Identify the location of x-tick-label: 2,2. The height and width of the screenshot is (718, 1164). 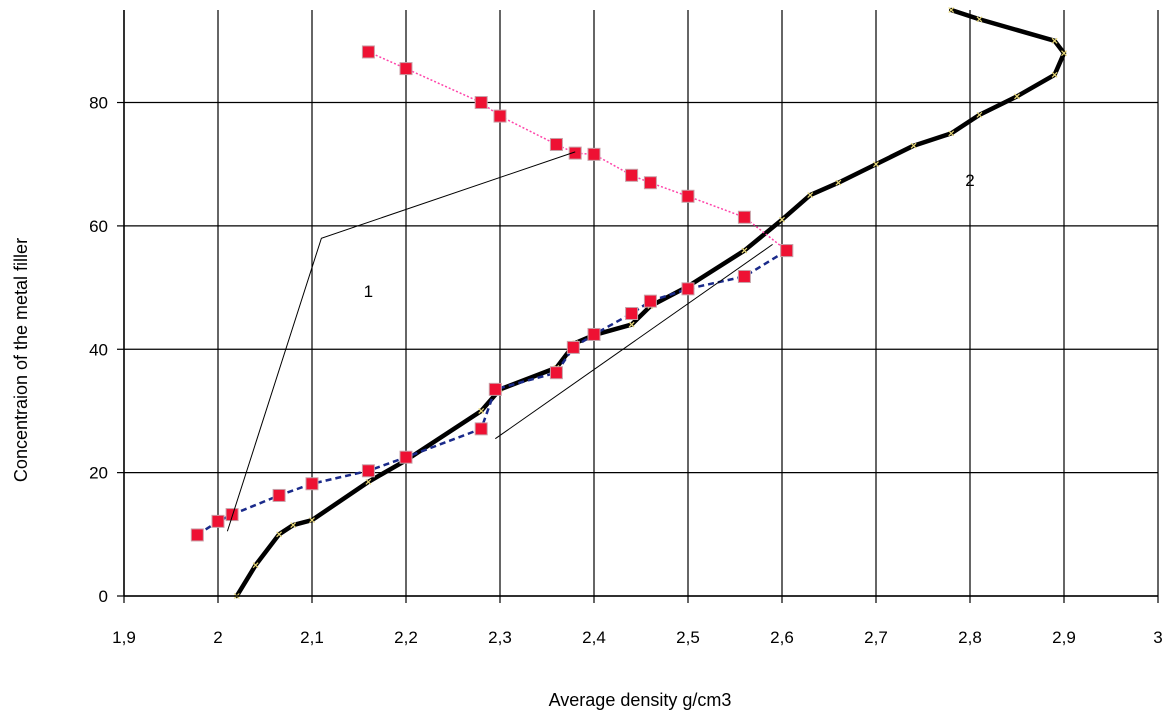
(406, 637).